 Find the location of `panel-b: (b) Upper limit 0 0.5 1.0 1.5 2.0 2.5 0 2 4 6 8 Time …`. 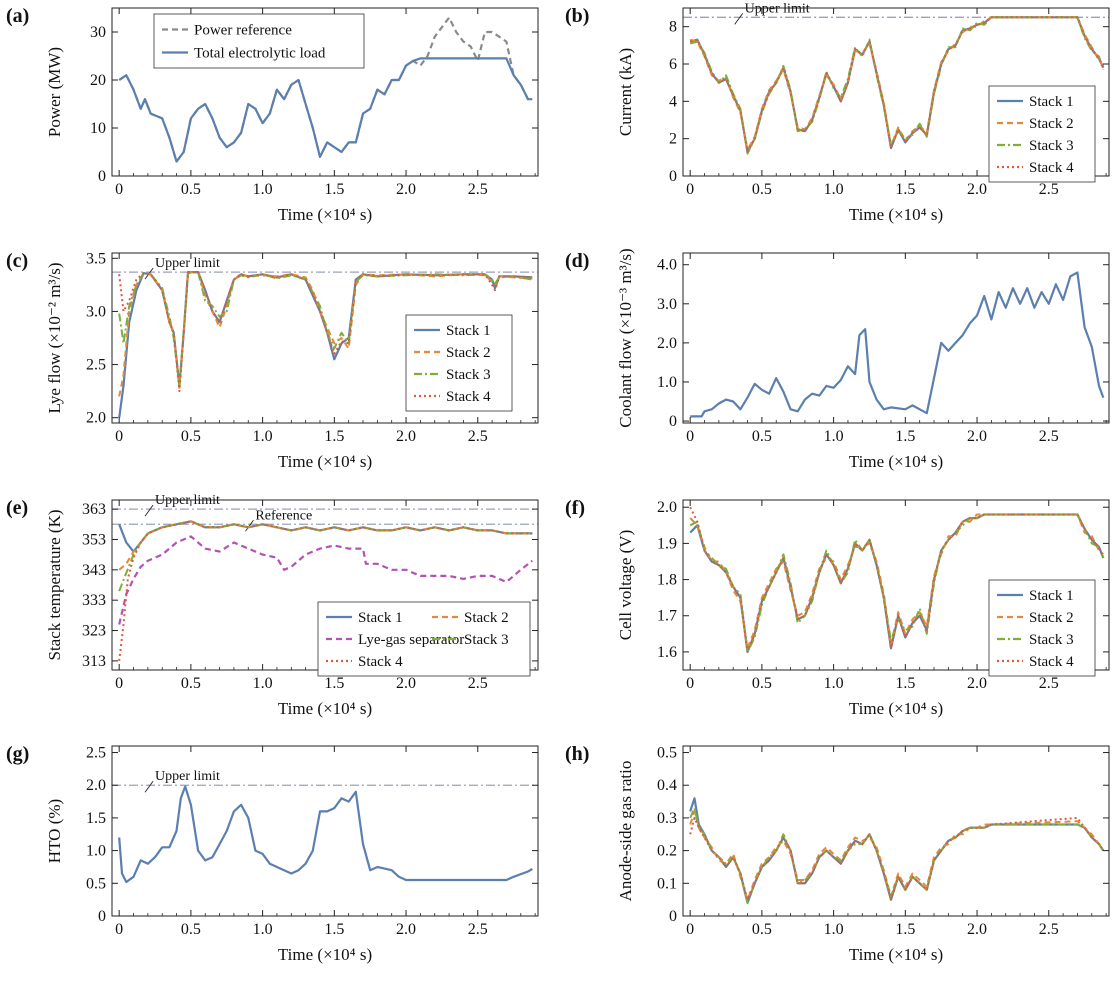

panel-b: (b) Upper limit 0 0.5 1.0 1.5 2.0 2.5 0 2 4 6 8 Time … is located at coordinates (837, 112).